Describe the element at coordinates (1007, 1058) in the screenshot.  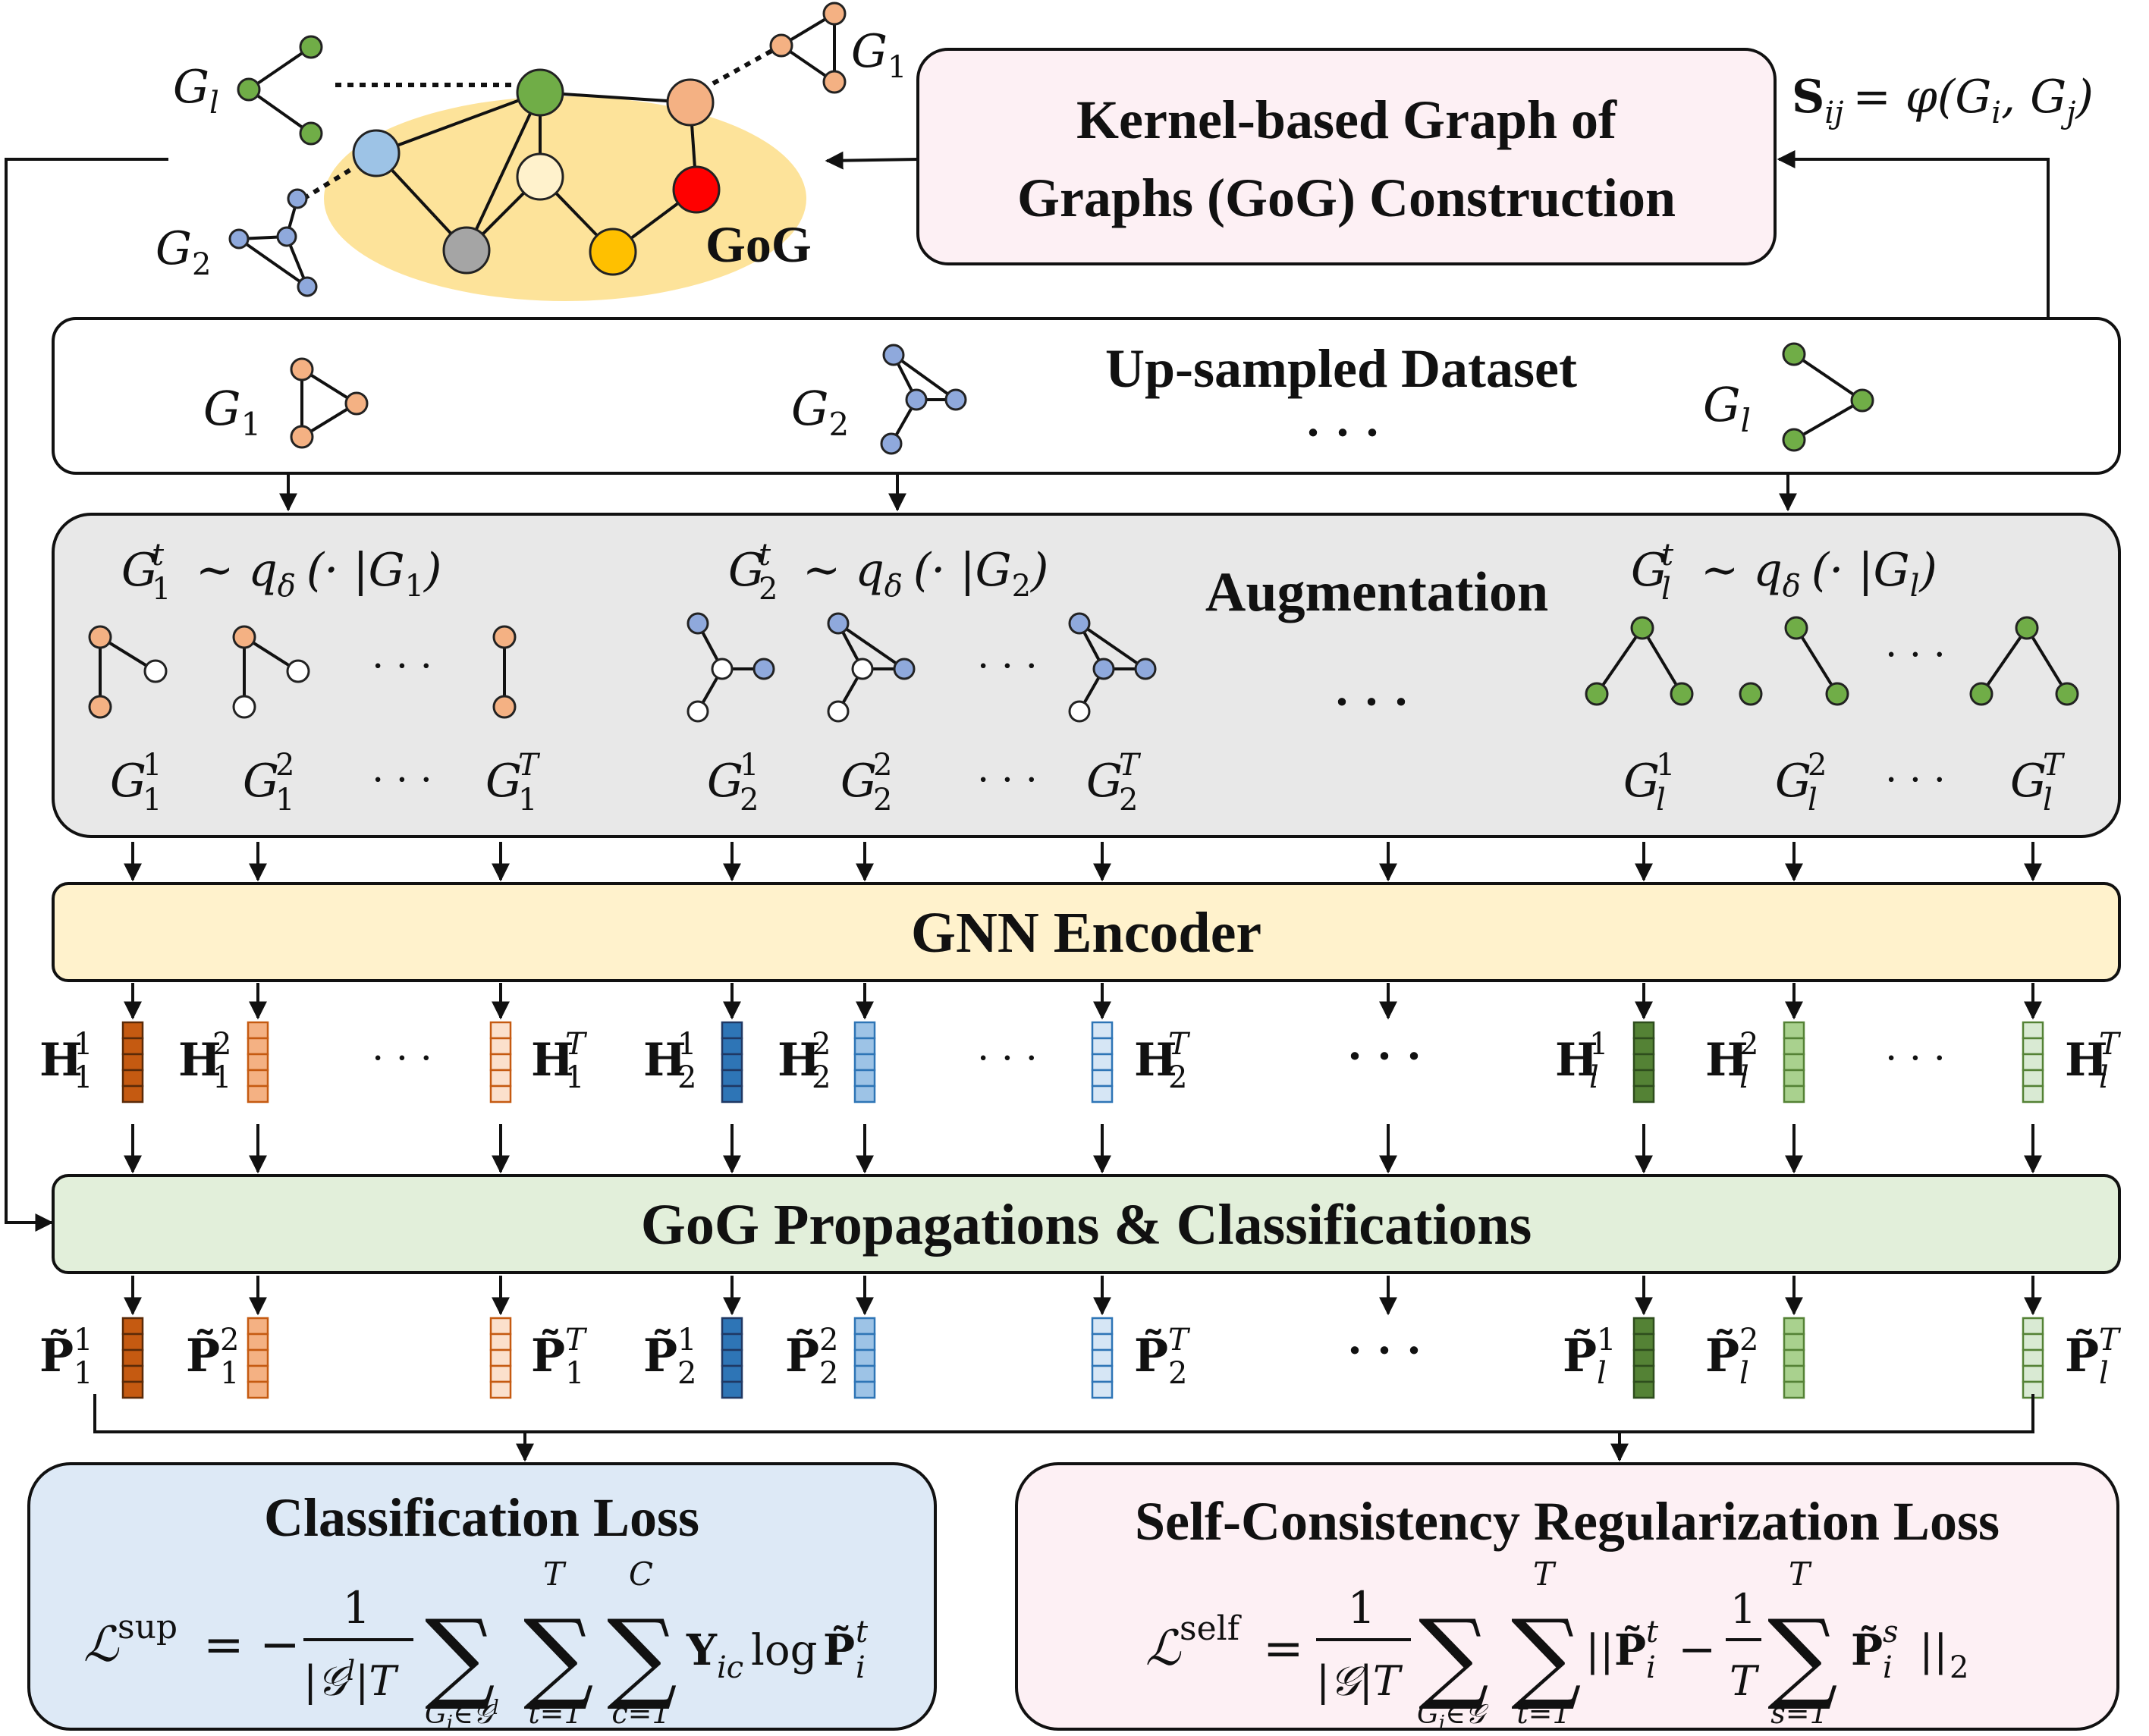
I see `ellipsis: · · ·` at that location.